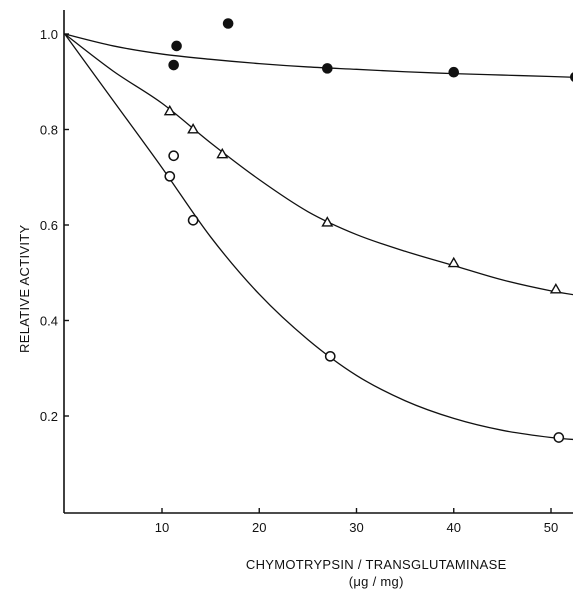  I want to click on y-axis-label: RELATIVE ACTIVITY, so click(24, 289).